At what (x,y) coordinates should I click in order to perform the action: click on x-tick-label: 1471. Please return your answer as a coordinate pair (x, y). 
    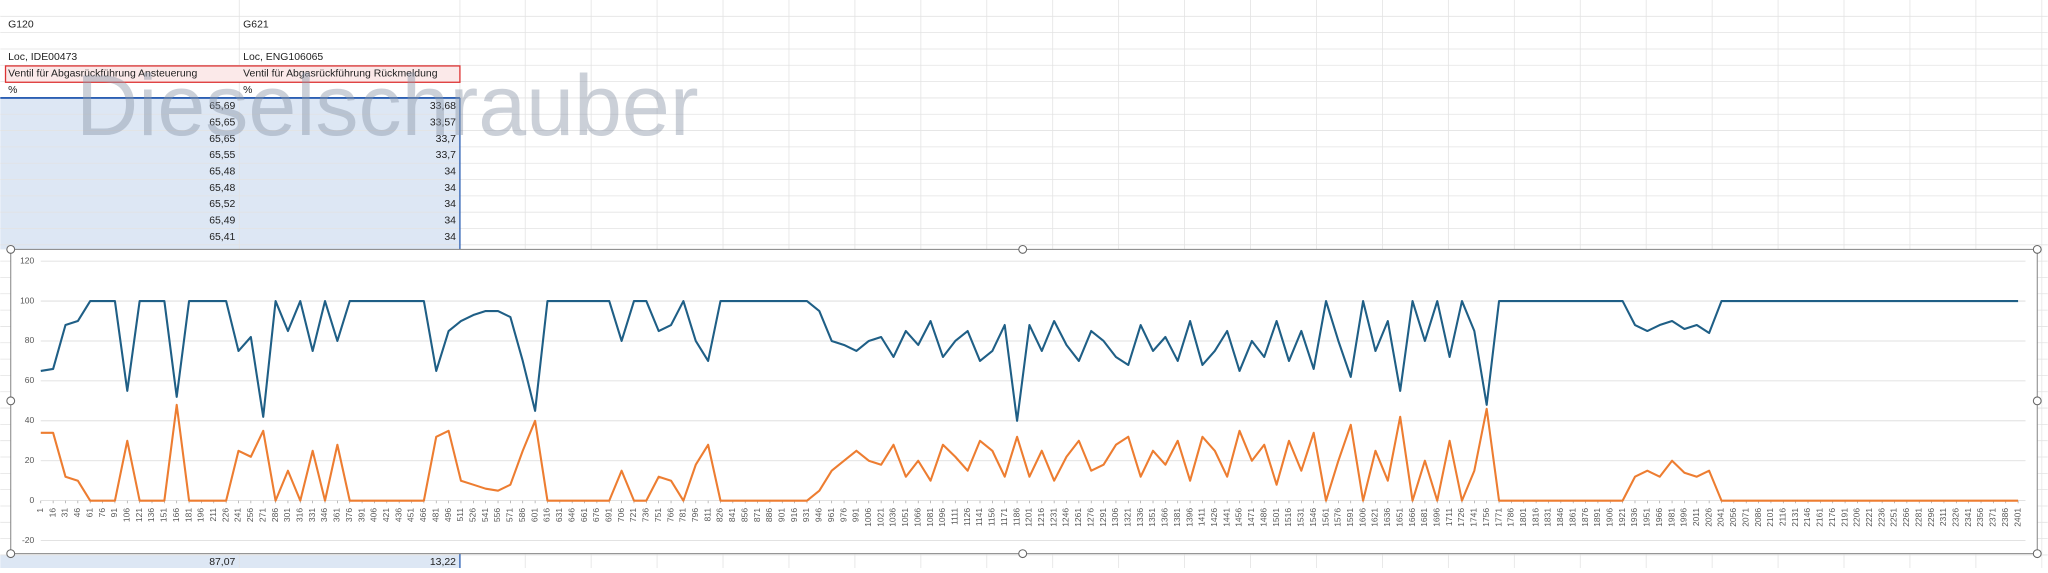
    Looking at the image, I should click on (1251, 517).